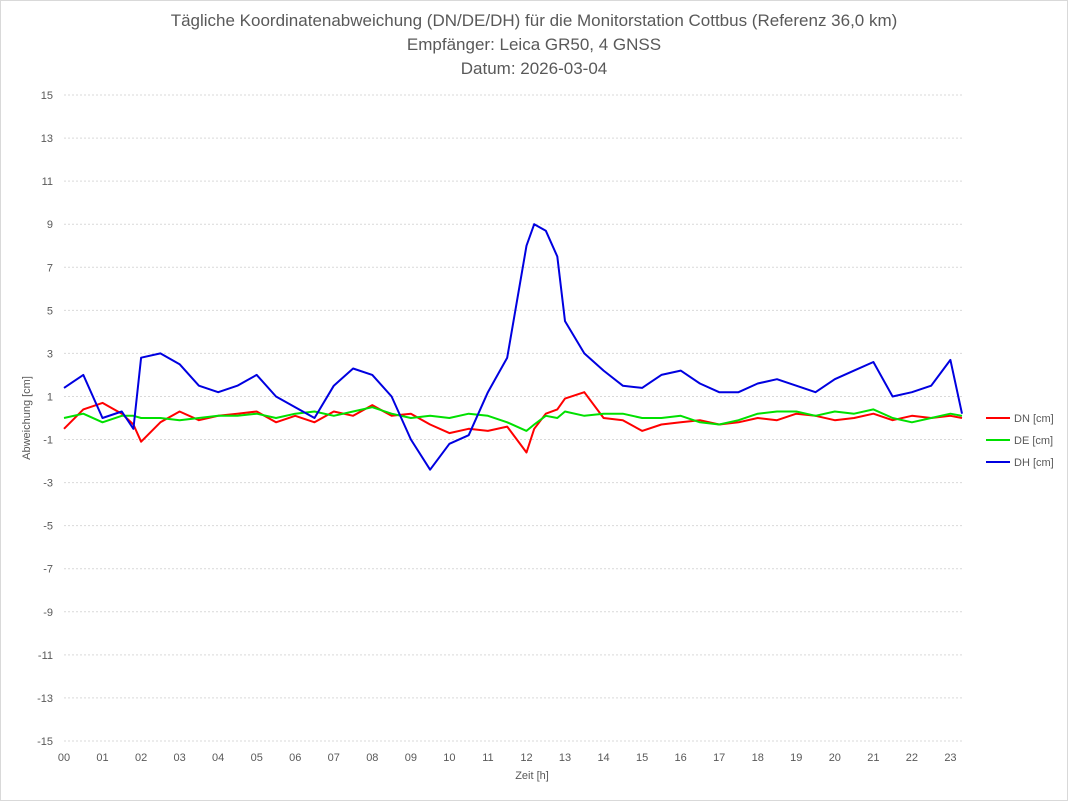  What do you see at coordinates (334, 758) in the screenshot?
I see `x-tick-label: 07` at bounding box center [334, 758].